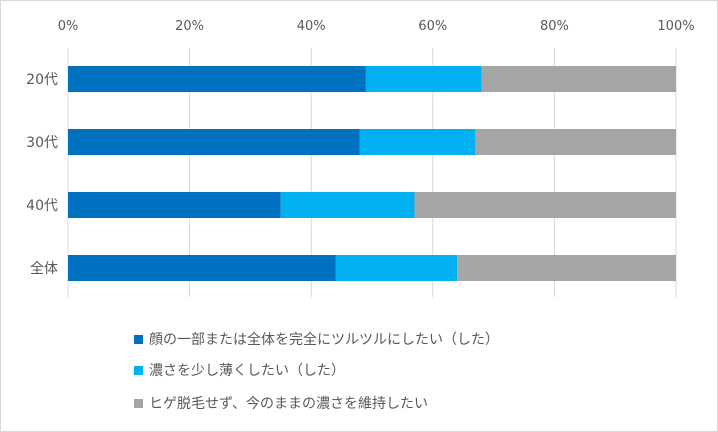 Image resolution: width=718 pixels, height=432 pixels. Describe the element at coordinates (247, 371) in the screenshot. I see `legend-label-thin: 濃さを少し薄くしたい（した）` at that location.